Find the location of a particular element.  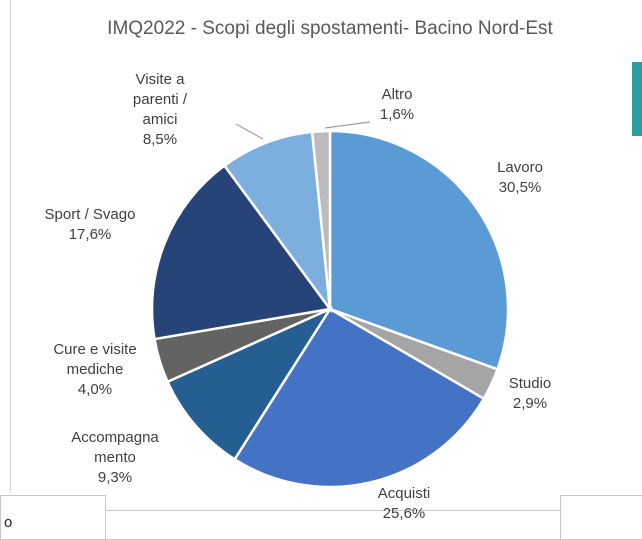

label-category: Accompagnamento is located at coordinates (115, 447).